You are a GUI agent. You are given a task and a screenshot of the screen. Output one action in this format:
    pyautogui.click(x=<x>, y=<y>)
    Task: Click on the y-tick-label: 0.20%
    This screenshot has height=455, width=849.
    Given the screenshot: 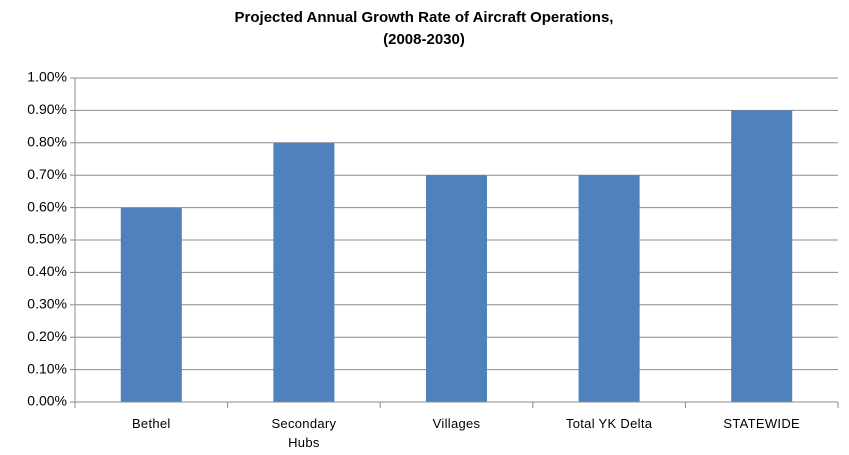 What is the action you would take?
    pyautogui.click(x=47, y=336)
    